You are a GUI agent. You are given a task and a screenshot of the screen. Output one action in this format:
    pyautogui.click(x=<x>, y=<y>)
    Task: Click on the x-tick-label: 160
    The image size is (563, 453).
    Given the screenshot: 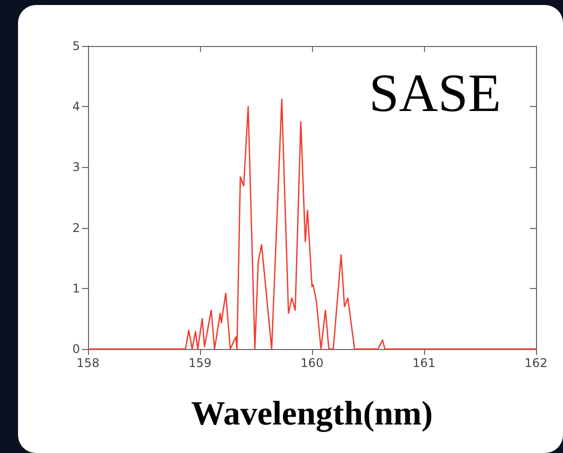 What is the action you would take?
    pyautogui.click(x=312, y=363)
    